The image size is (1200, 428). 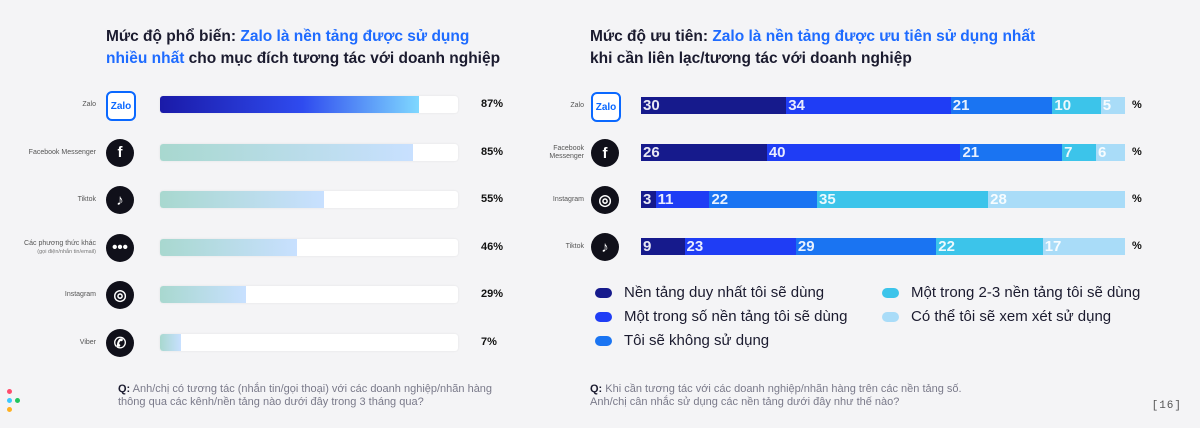 I want to click on bar-segment: 26, so click(x=704, y=152).